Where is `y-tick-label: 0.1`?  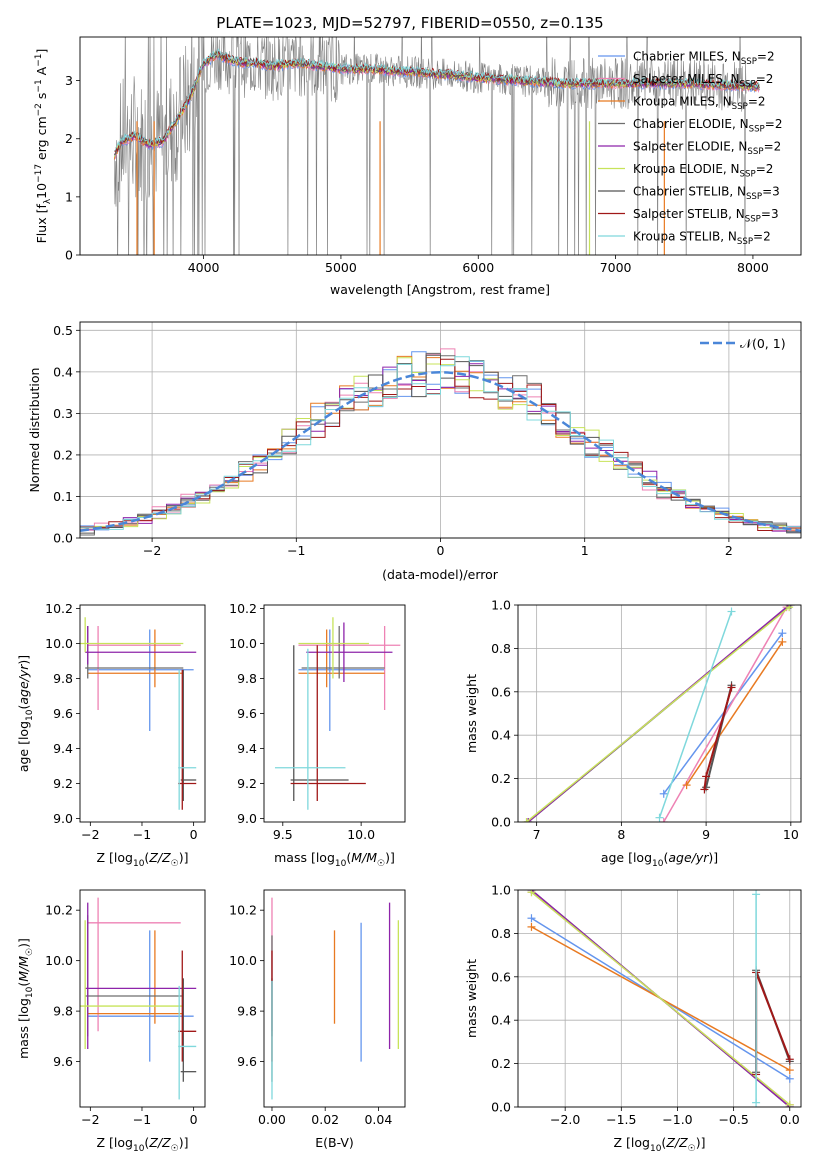 y-tick-label: 0.1 is located at coordinates (63, 496).